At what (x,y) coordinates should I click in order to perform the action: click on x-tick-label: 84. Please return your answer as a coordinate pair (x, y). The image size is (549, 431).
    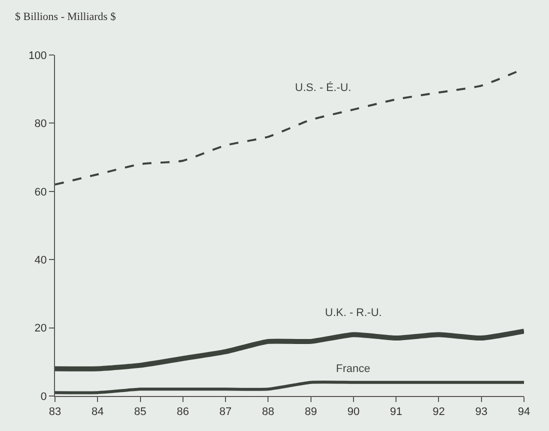
    Looking at the image, I should click on (98, 412).